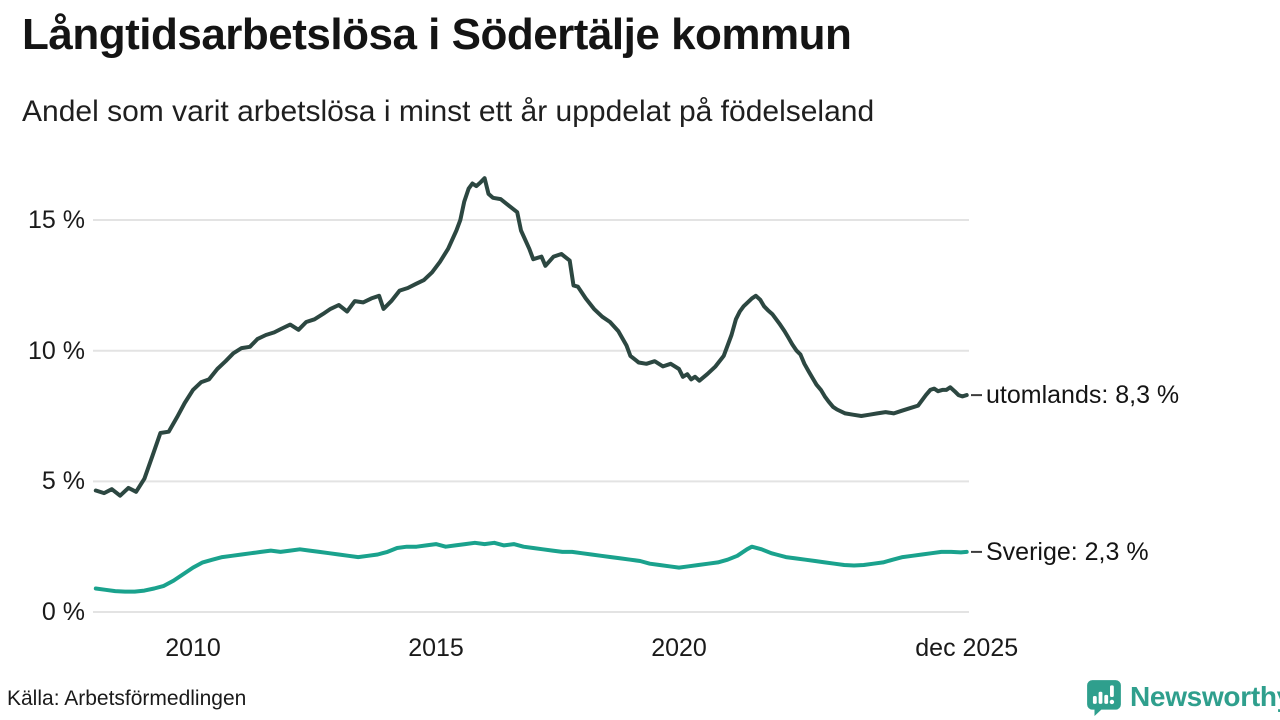 Image resolution: width=1280 pixels, height=720 pixels. I want to click on x-tick-label: dec 2025, so click(967, 648).